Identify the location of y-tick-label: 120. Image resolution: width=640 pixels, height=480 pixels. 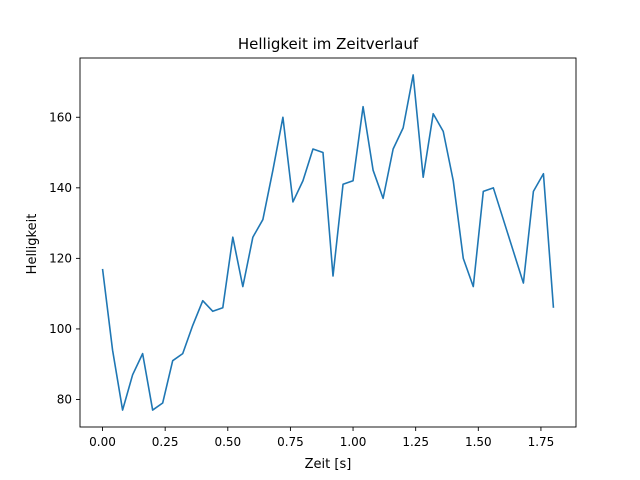
(60, 258).